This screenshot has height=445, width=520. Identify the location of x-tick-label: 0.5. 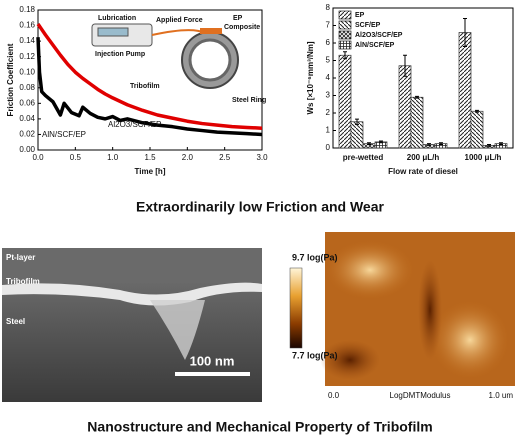
(76, 157).